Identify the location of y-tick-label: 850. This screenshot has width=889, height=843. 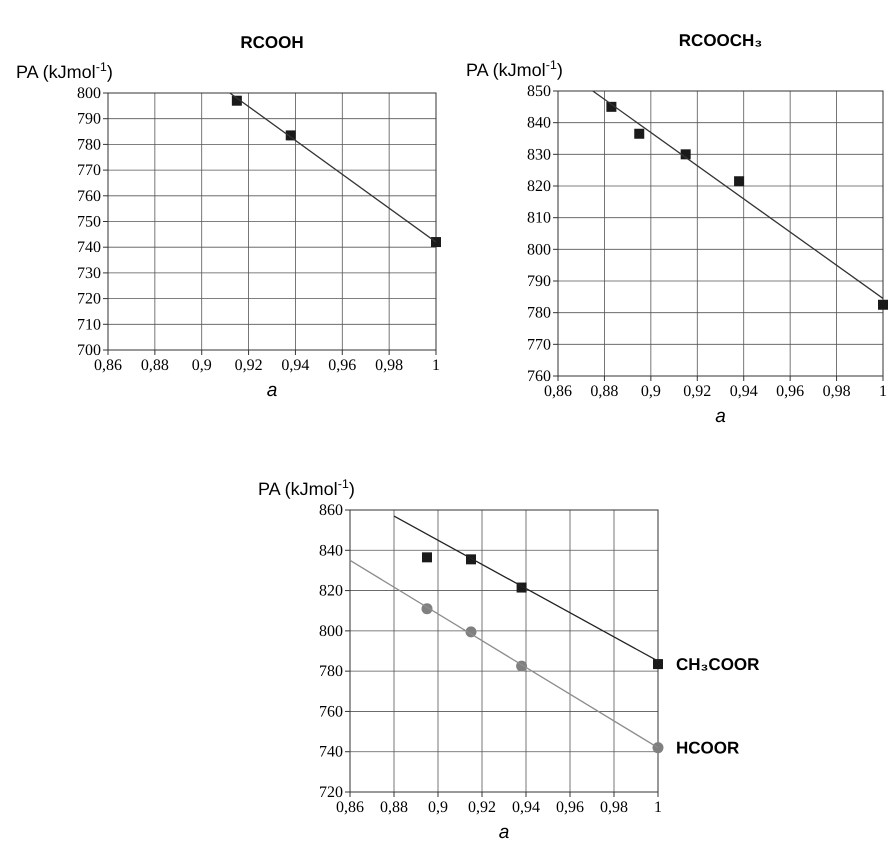
(539, 91).